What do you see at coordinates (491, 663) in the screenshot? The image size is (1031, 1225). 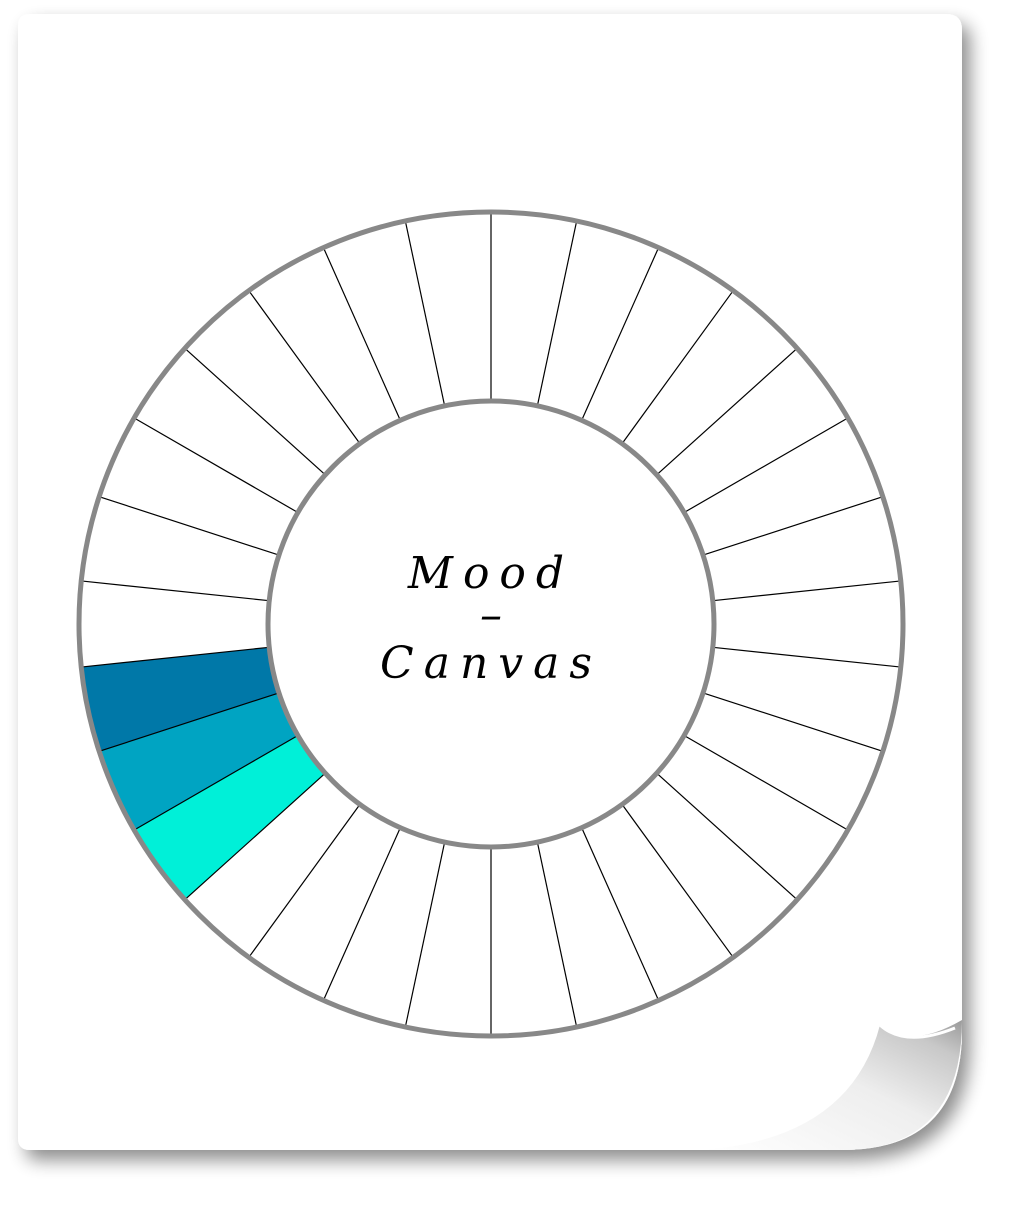 I see `title-line-2: Canvas` at bounding box center [491, 663].